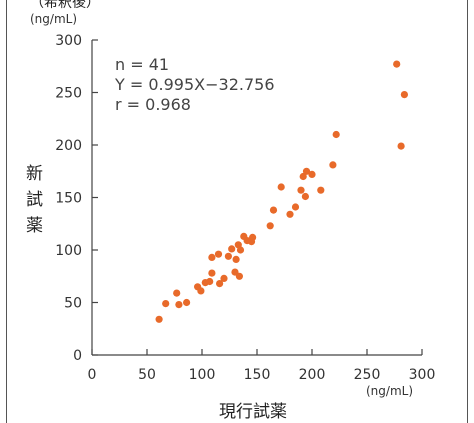  What do you see at coordinates (257, 375) in the screenshot?
I see `x-tick-label: 150` at bounding box center [257, 375].